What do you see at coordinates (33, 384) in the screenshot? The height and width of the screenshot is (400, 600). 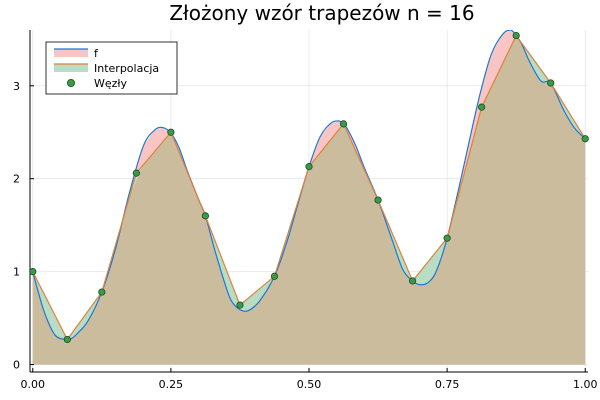 I see `x-tick-label: 0.00` at bounding box center [33, 384].